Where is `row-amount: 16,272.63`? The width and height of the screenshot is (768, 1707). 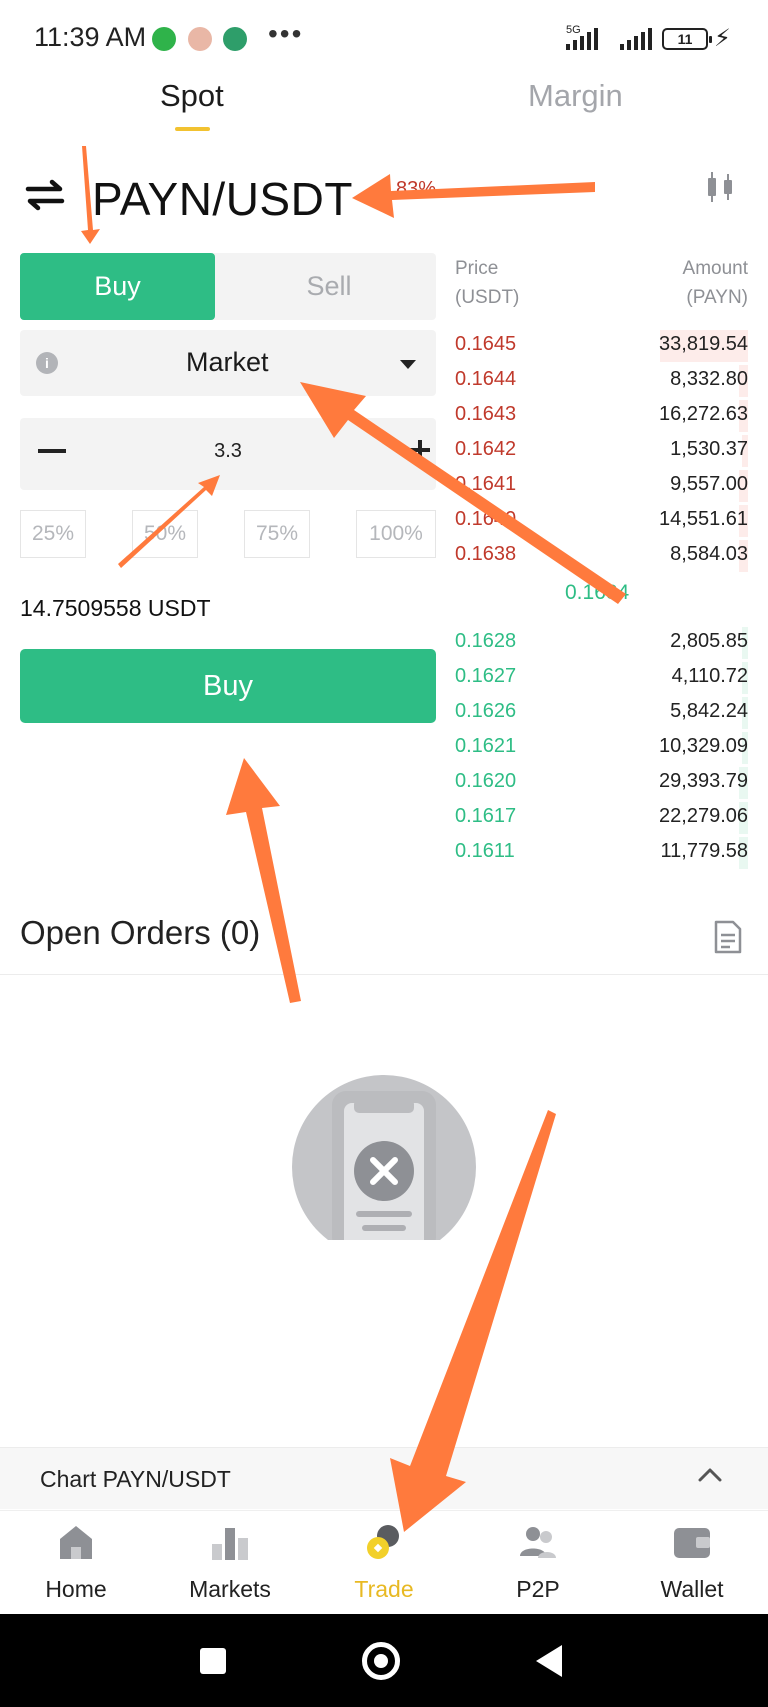 row-amount: 16,272.63 is located at coordinates (703, 414).